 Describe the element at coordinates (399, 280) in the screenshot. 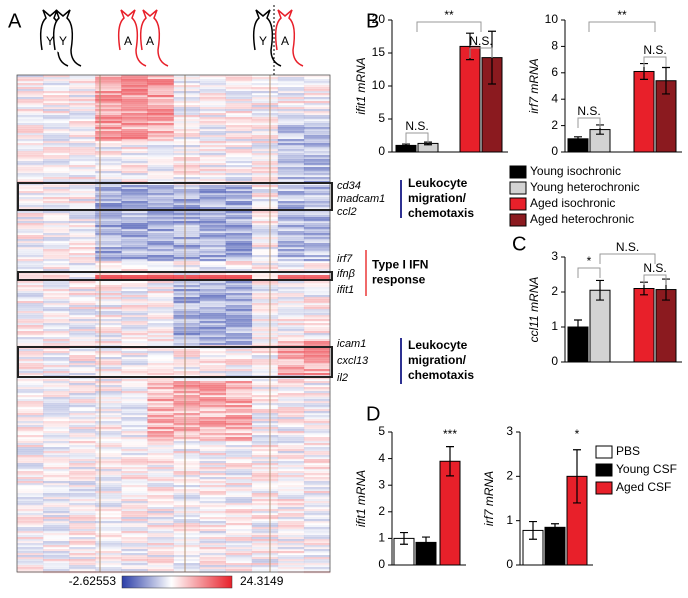

I see `group-label: response` at that location.